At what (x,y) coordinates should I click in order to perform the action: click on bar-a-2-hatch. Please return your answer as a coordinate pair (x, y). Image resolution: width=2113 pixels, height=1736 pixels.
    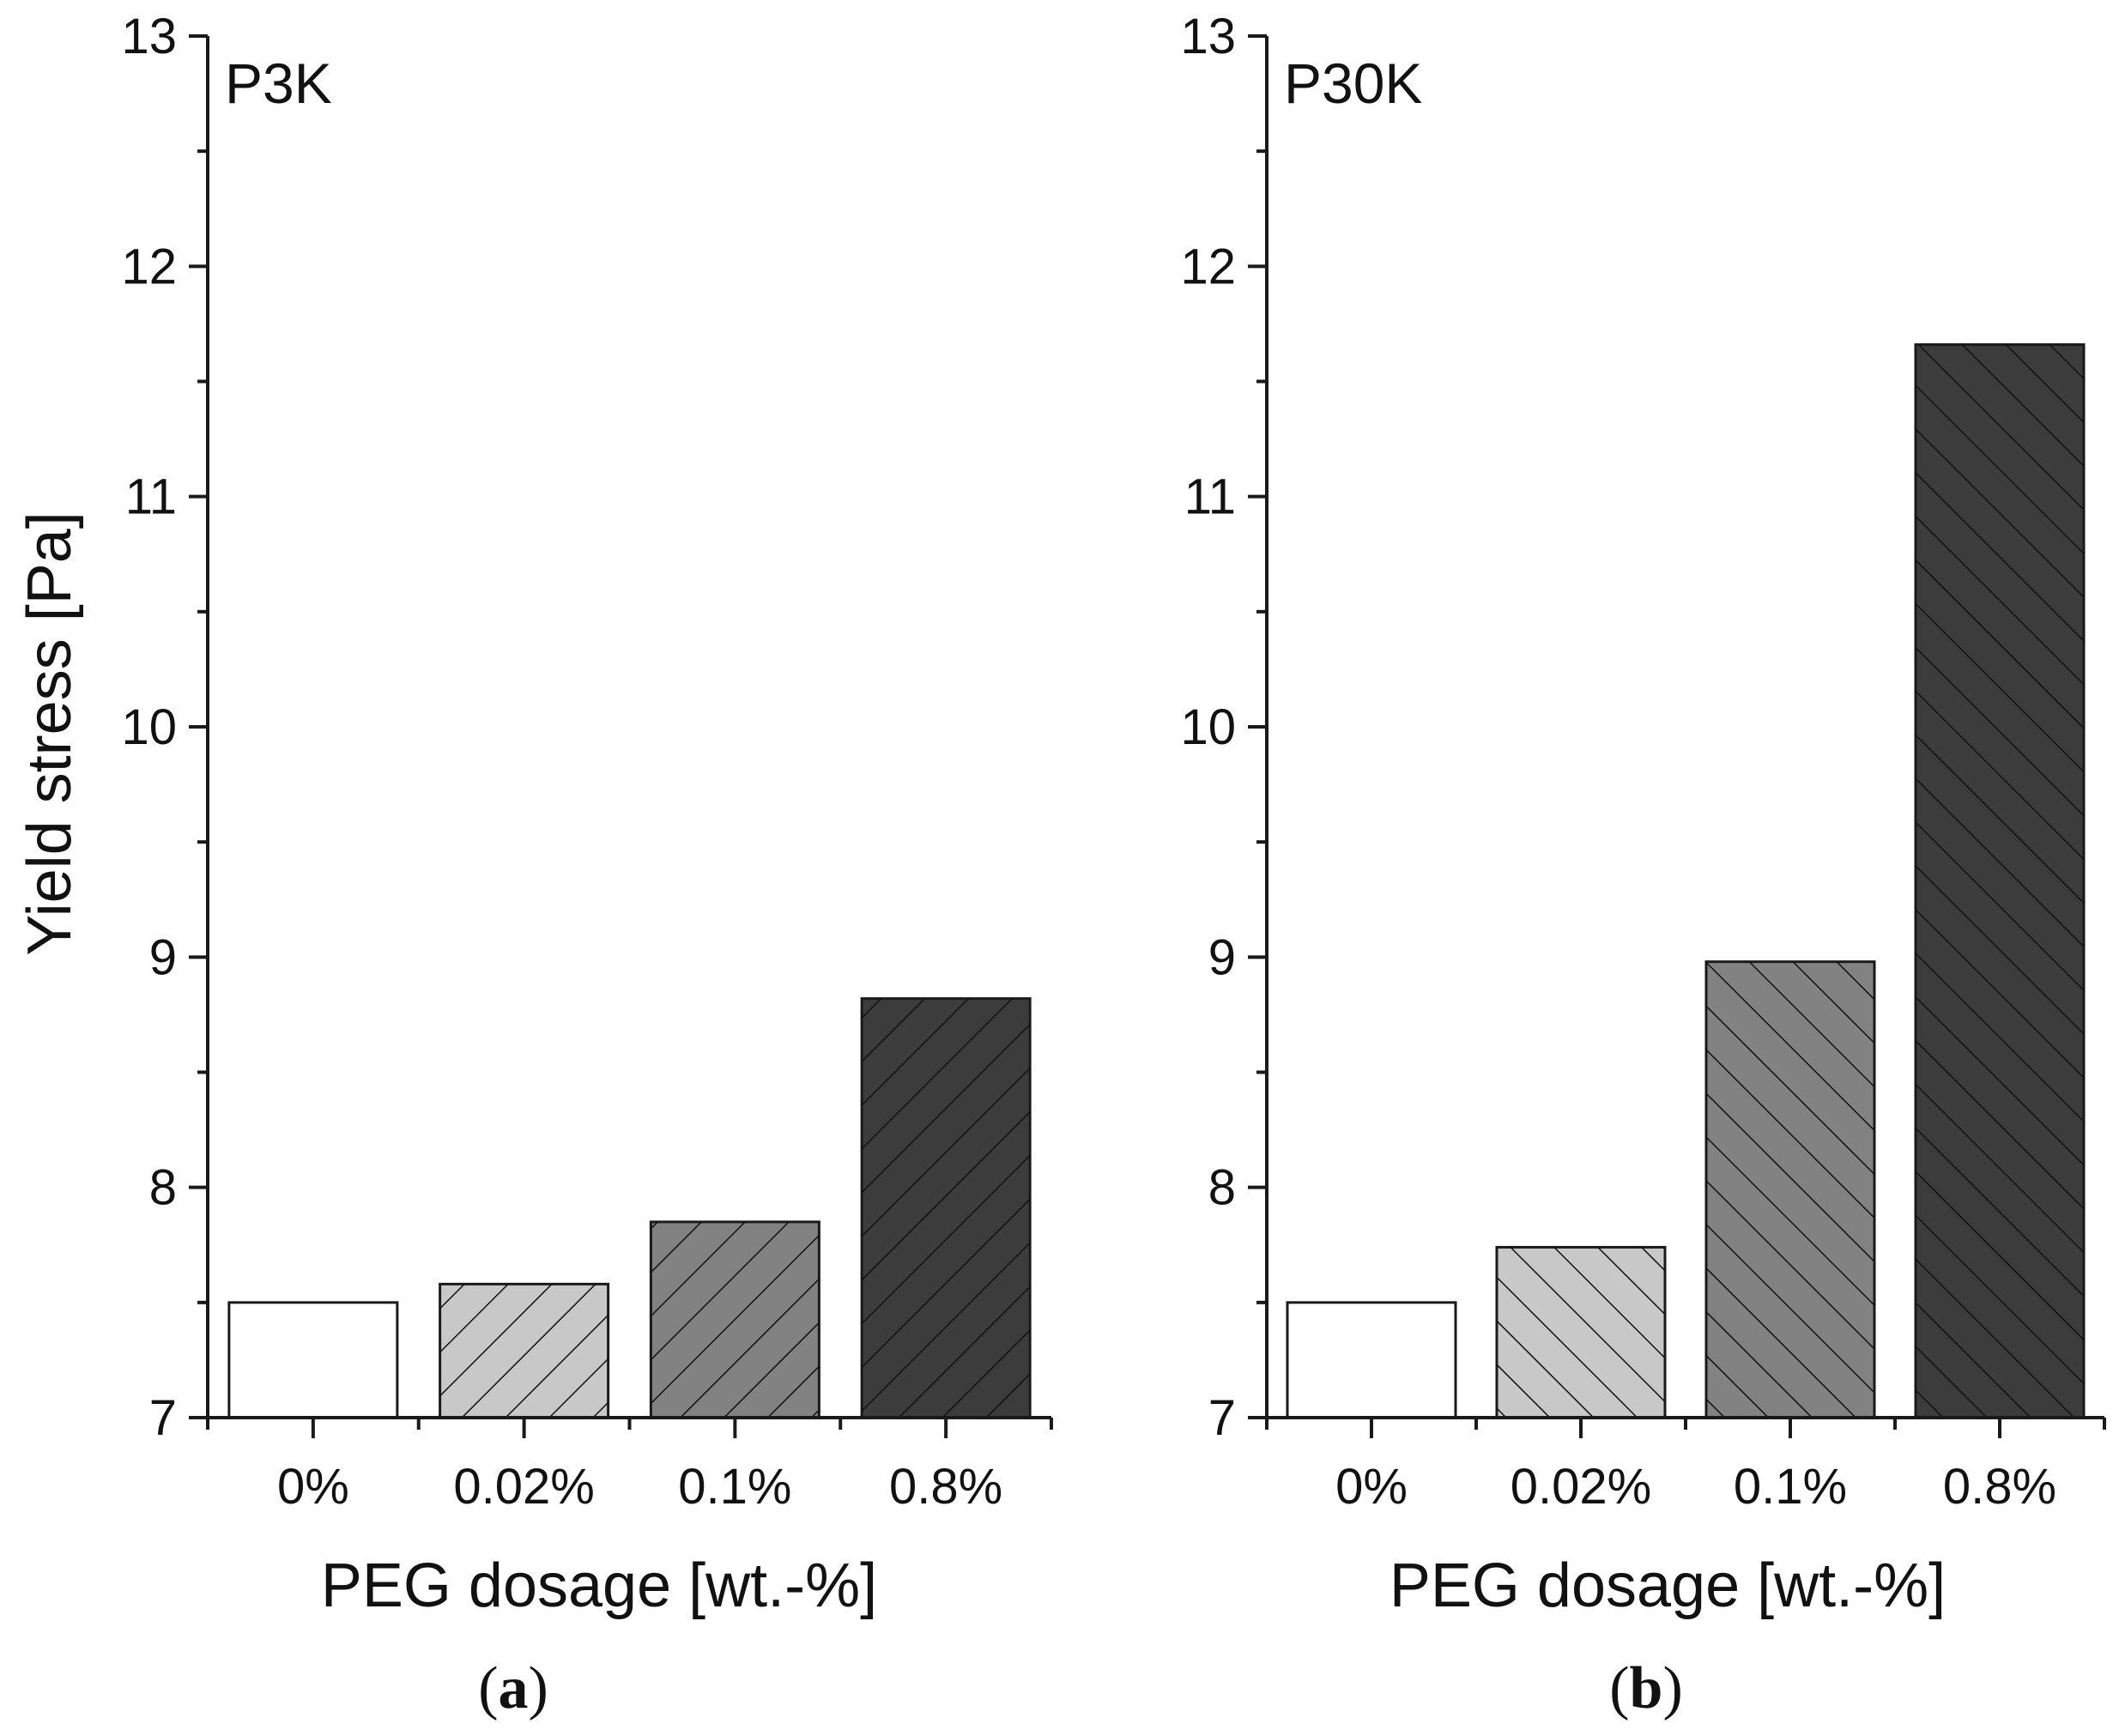
    Looking at the image, I should click on (735, 1319).